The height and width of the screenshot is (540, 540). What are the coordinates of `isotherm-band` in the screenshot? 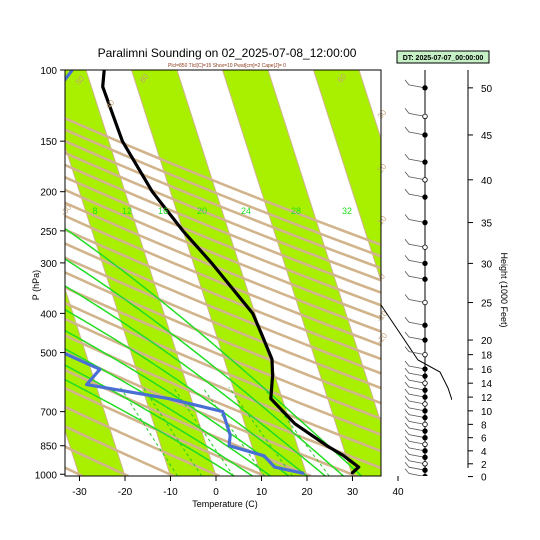 It's located at (17, 273).